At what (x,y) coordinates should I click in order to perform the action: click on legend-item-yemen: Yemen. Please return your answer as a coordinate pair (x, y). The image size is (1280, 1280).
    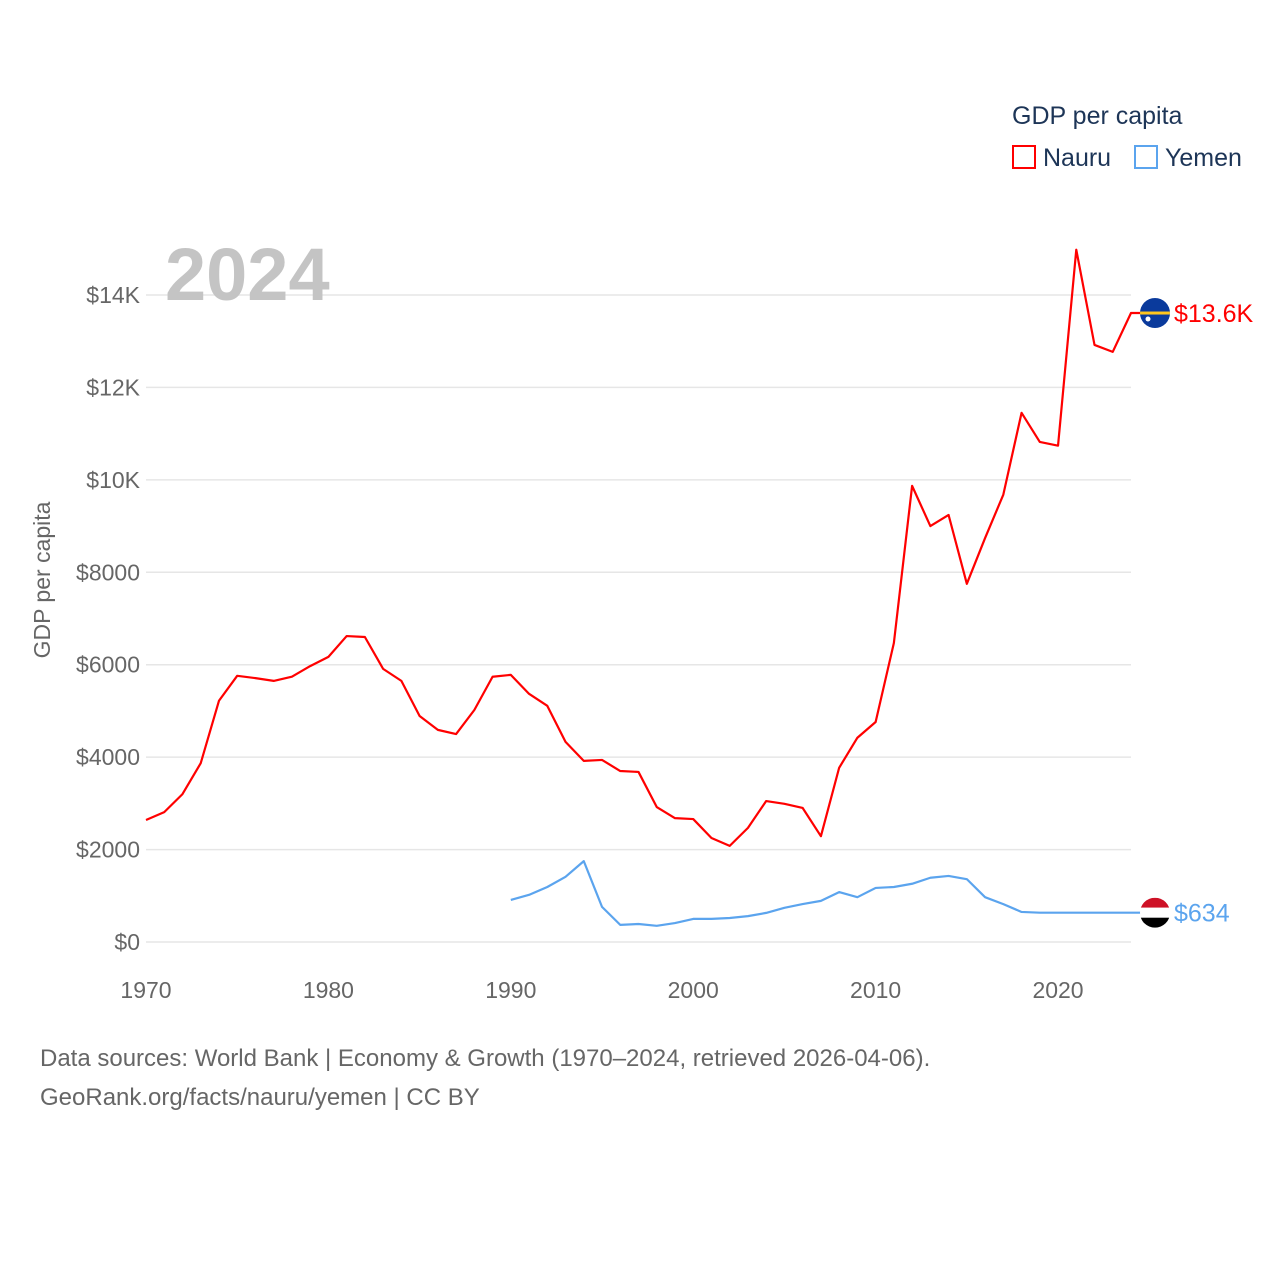
    Looking at the image, I should click on (1188, 158).